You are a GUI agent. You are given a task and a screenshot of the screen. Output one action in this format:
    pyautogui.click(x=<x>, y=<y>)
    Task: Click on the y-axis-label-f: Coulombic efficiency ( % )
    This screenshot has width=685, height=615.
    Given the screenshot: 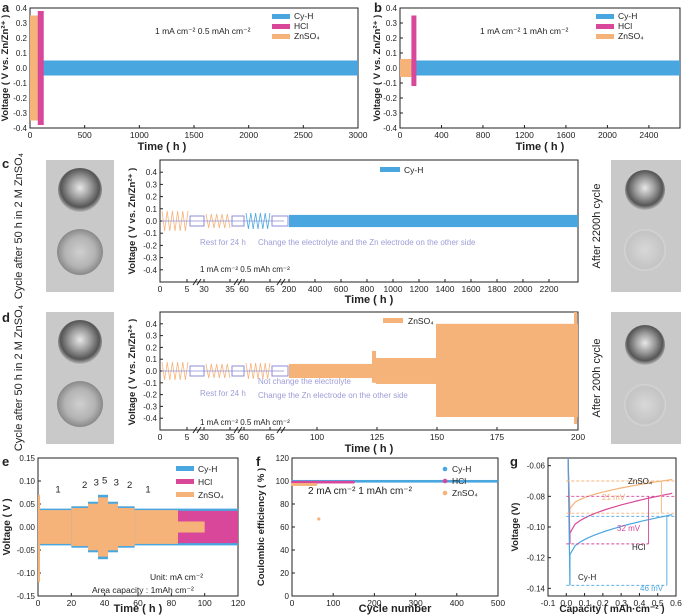 What is the action you would take?
    pyautogui.click(x=261, y=527)
    